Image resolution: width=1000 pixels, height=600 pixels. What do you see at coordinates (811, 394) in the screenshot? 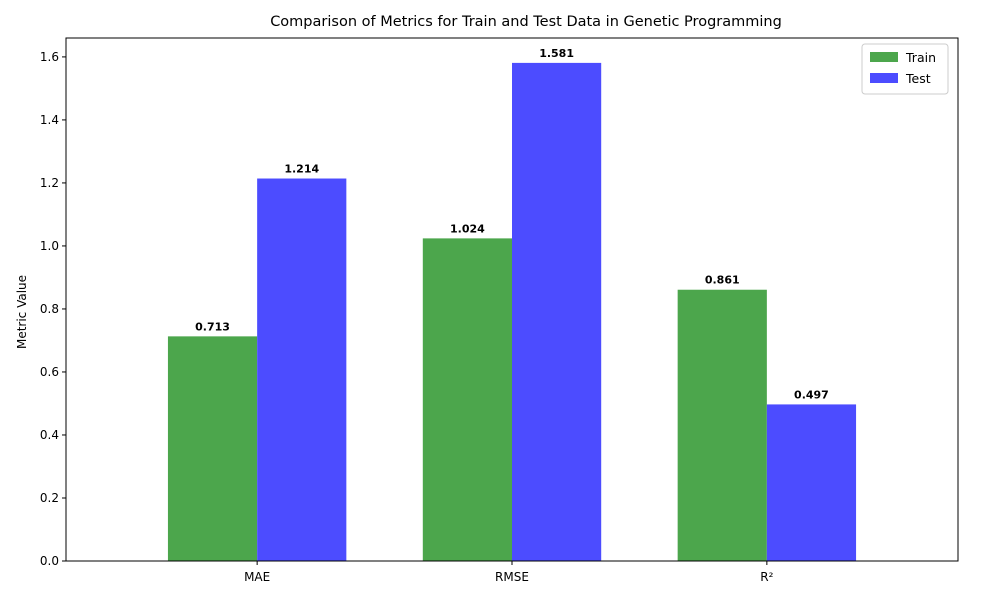
I see `data-label-test-2: 0.497` at bounding box center [811, 394].